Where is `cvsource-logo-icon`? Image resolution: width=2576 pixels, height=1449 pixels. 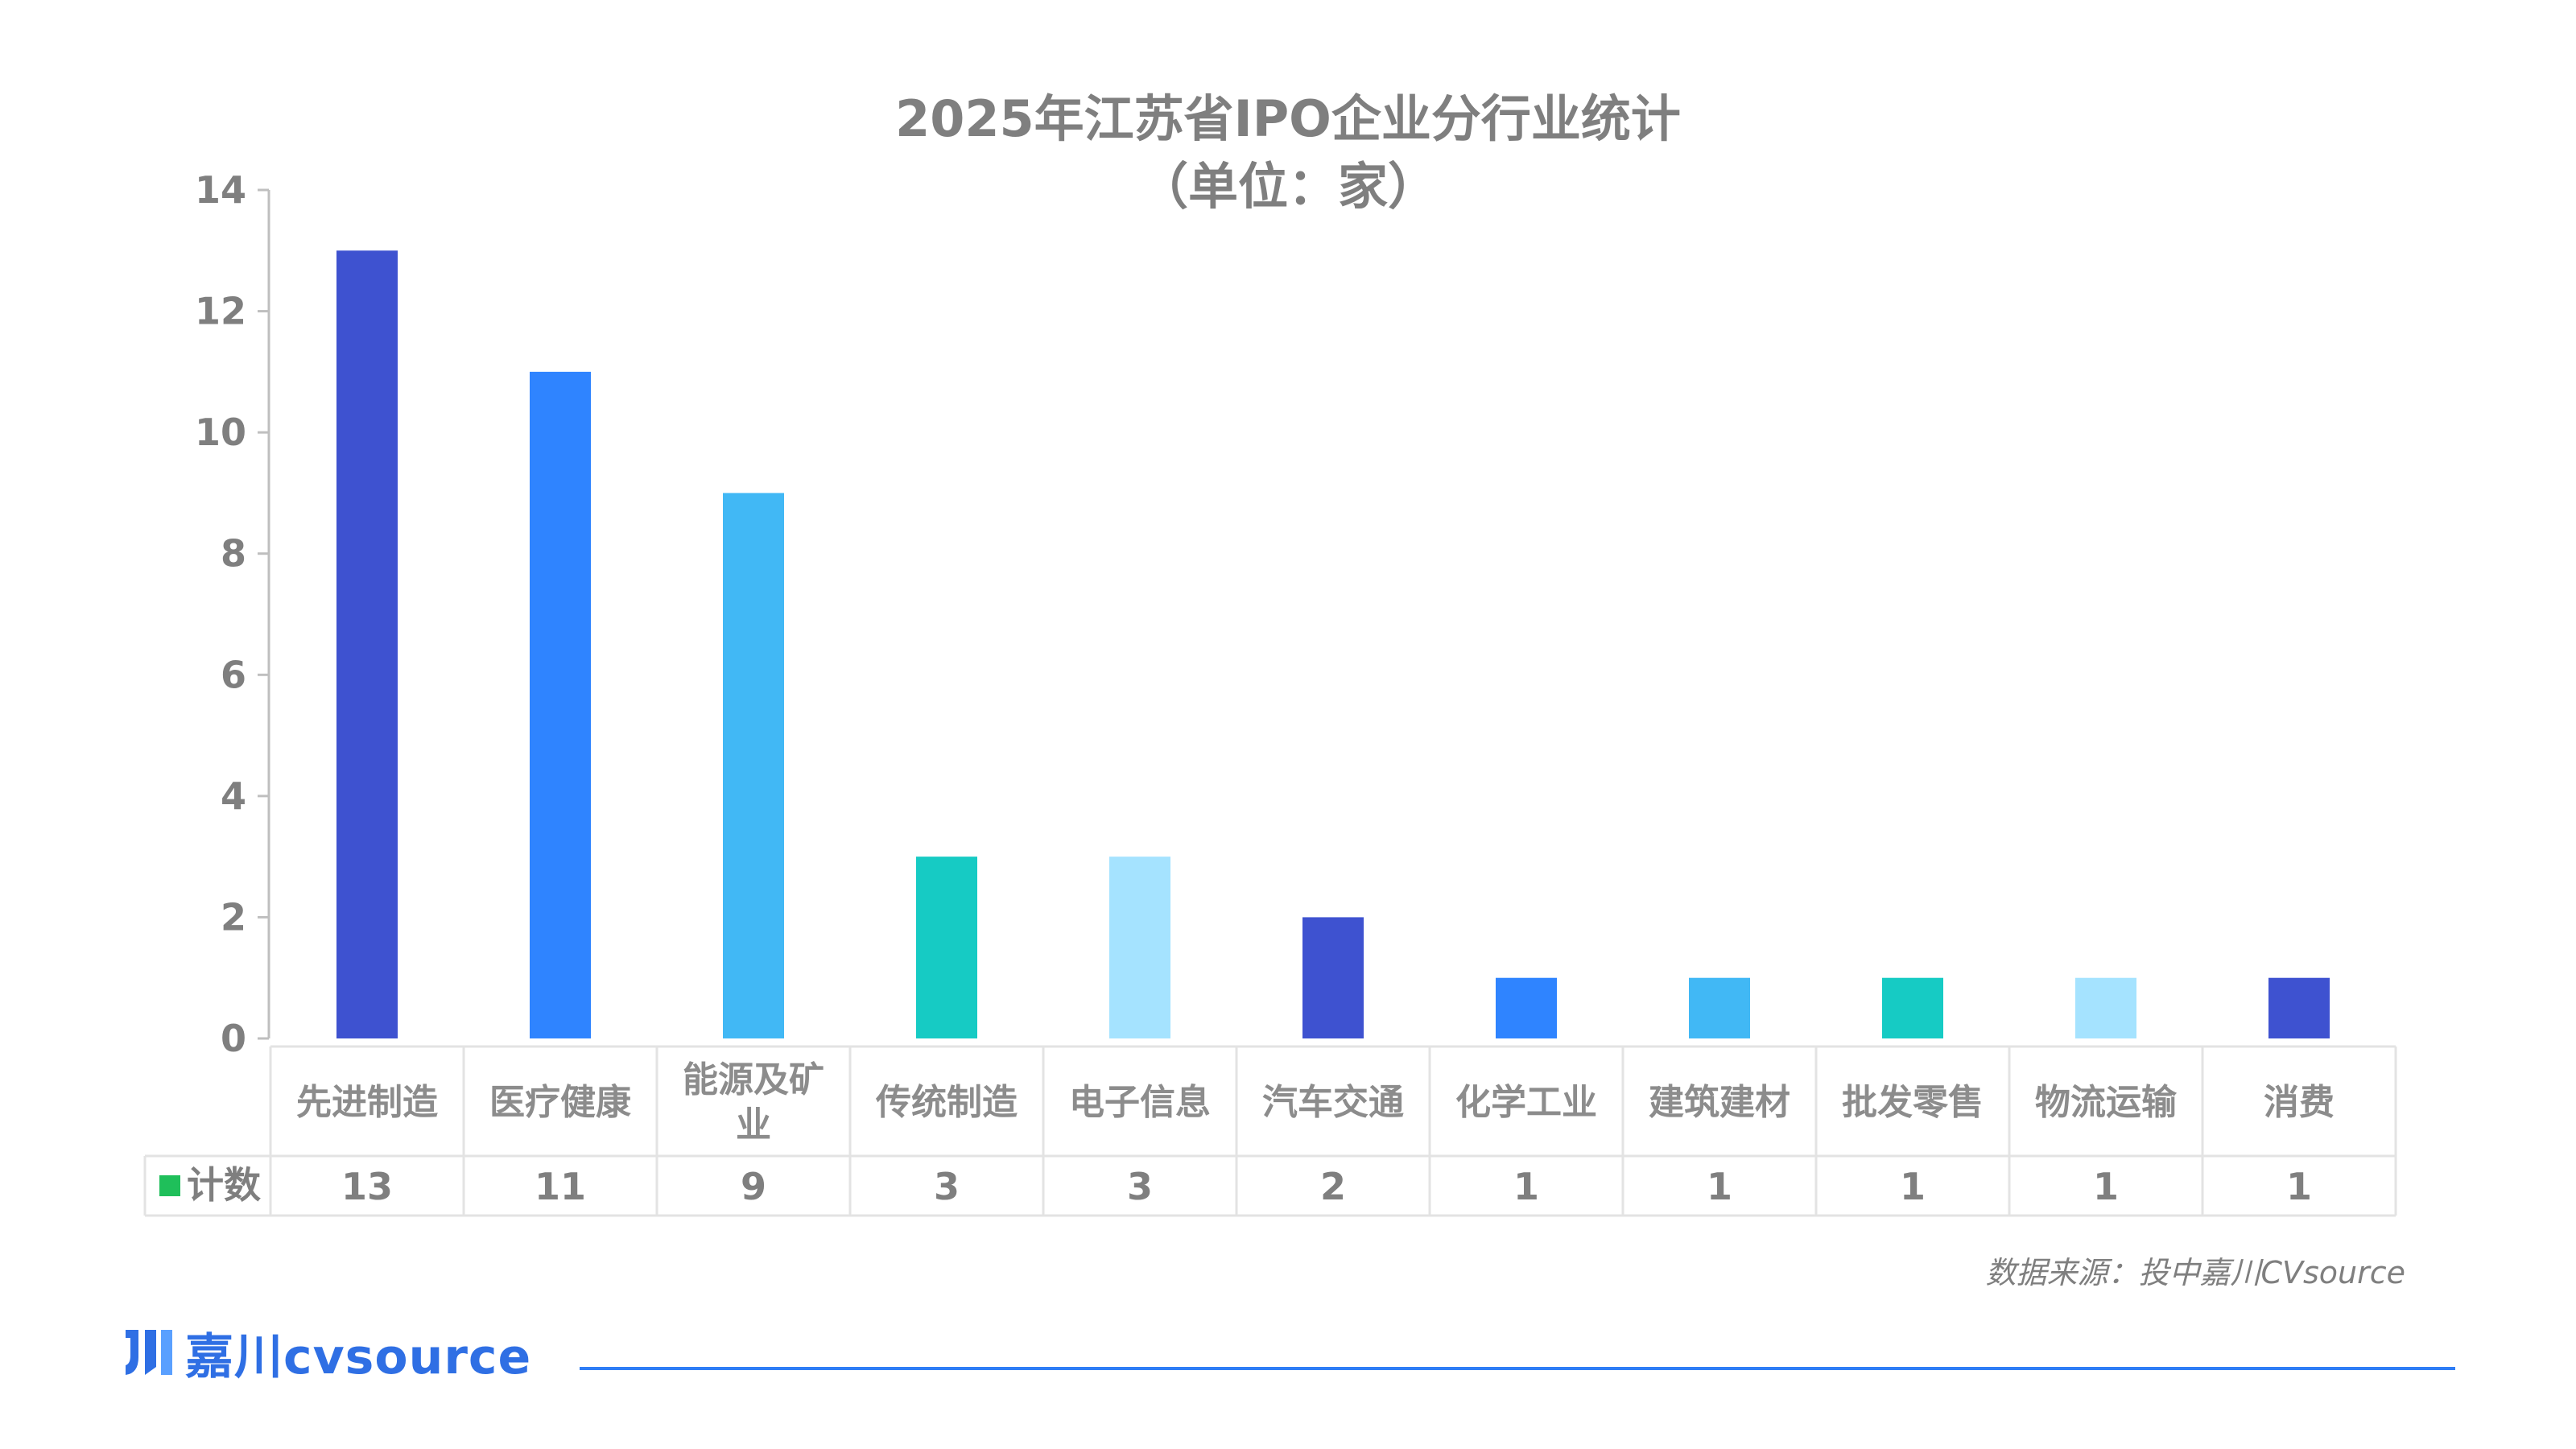
cvsource-logo-icon is located at coordinates (149, 1352).